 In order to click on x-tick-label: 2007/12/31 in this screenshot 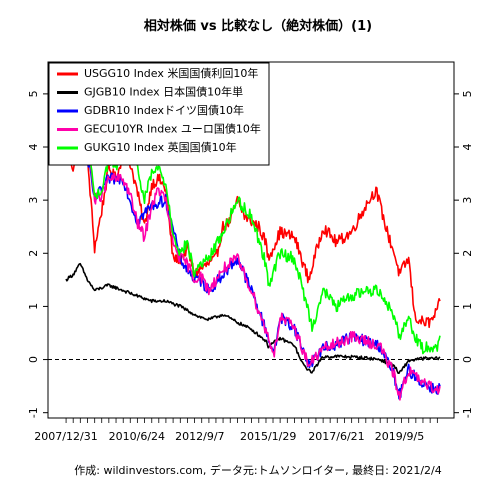, I will do `click(65, 436)`.